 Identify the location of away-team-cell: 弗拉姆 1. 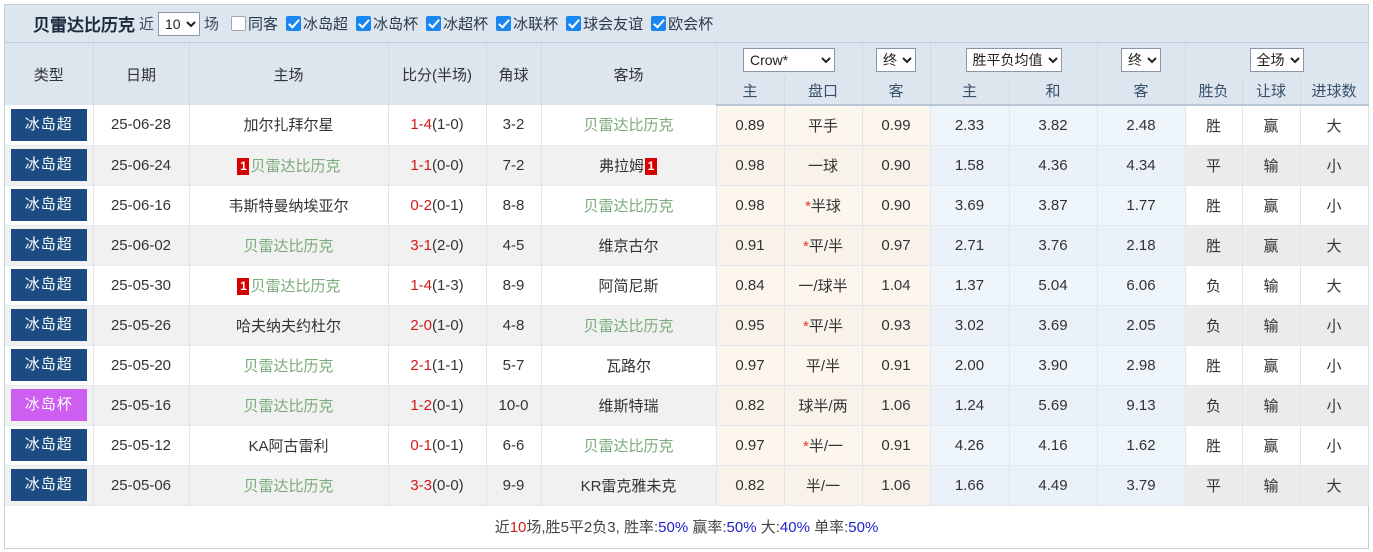
(629, 165).